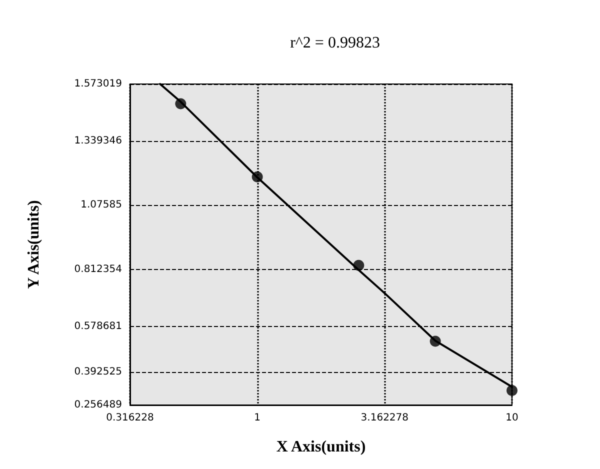  Describe the element at coordinates (98, 405) in the screenshot. I see `y-tick-label: 0.256489` at that location.